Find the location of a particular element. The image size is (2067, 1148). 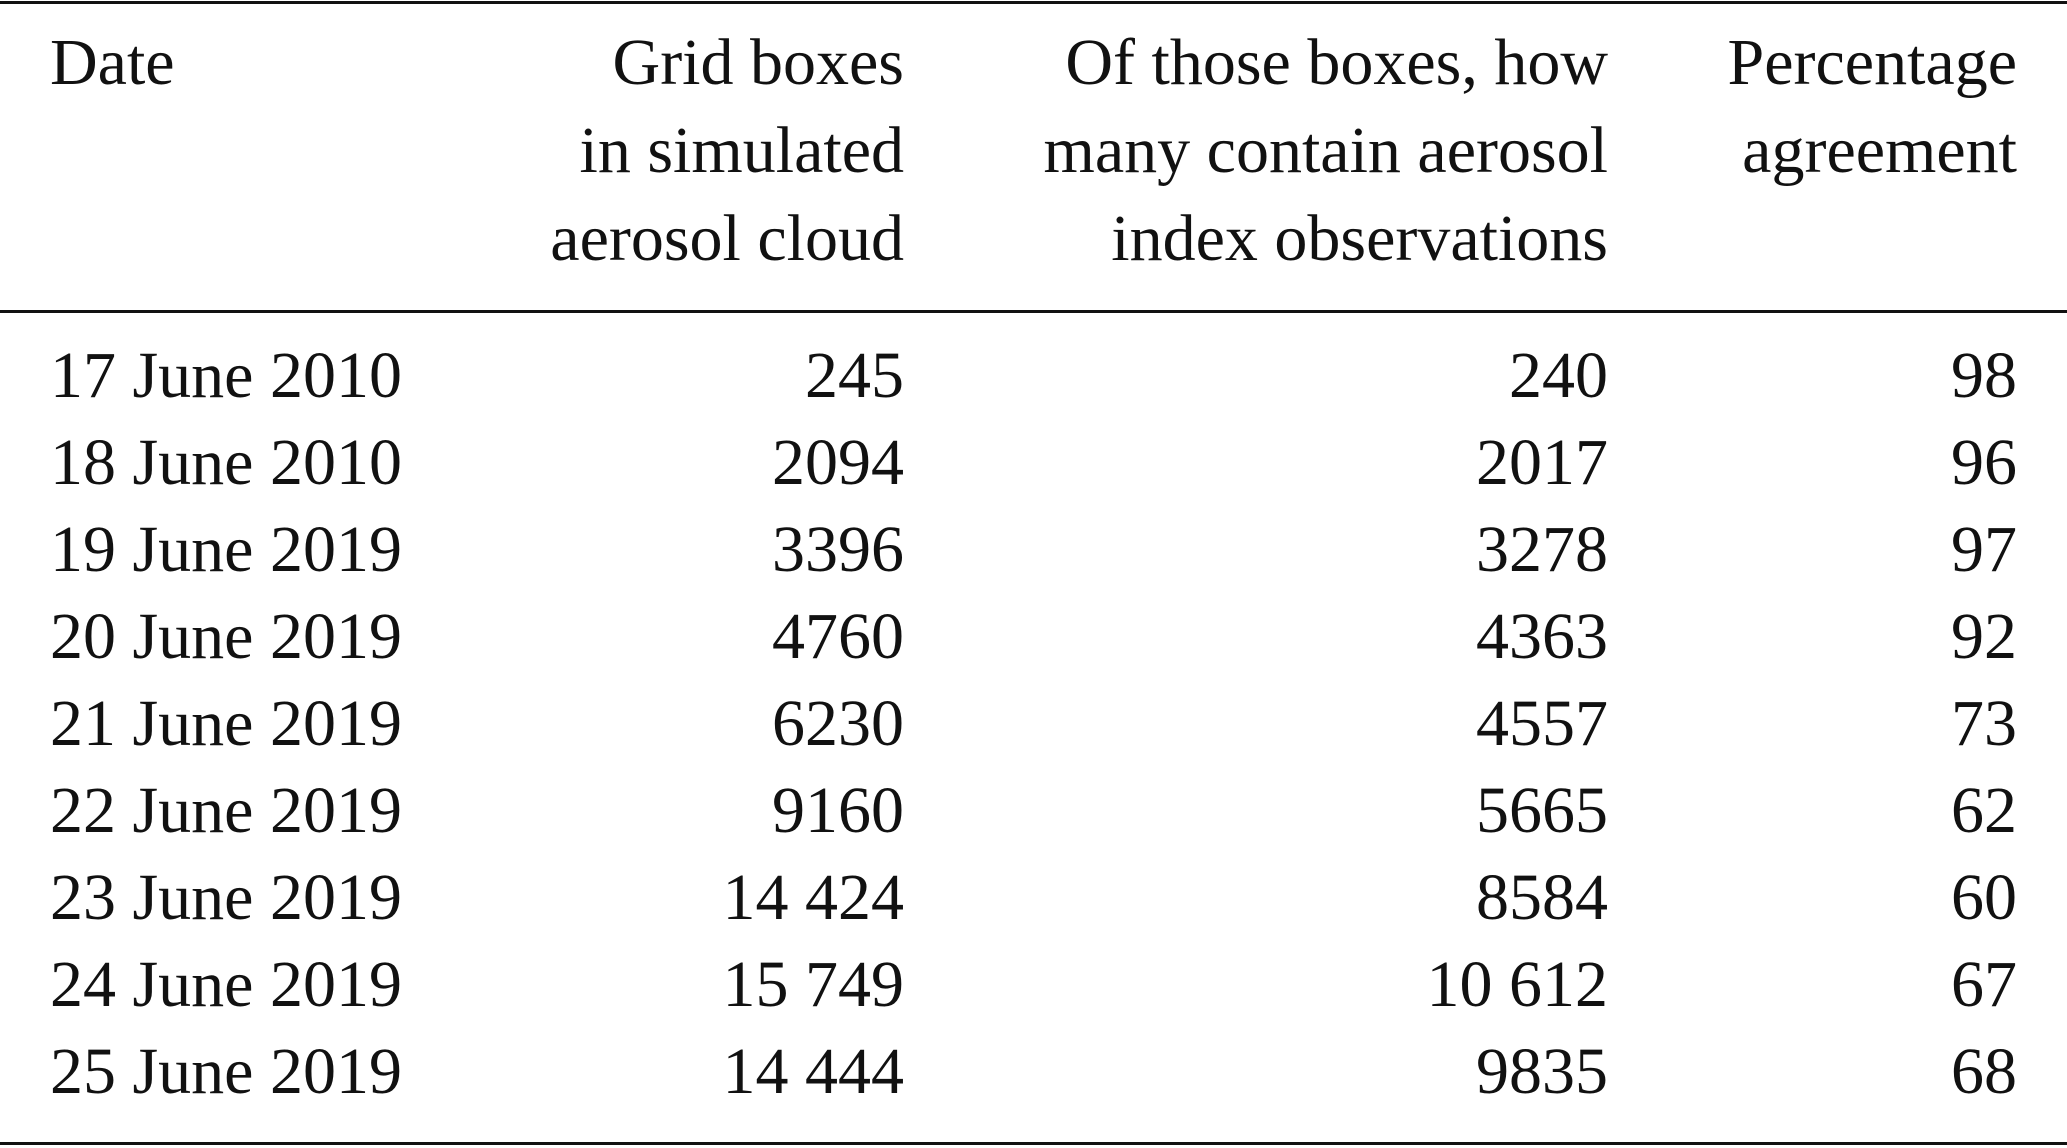

value-cell: 92 is located at coordinates (1984, 636).